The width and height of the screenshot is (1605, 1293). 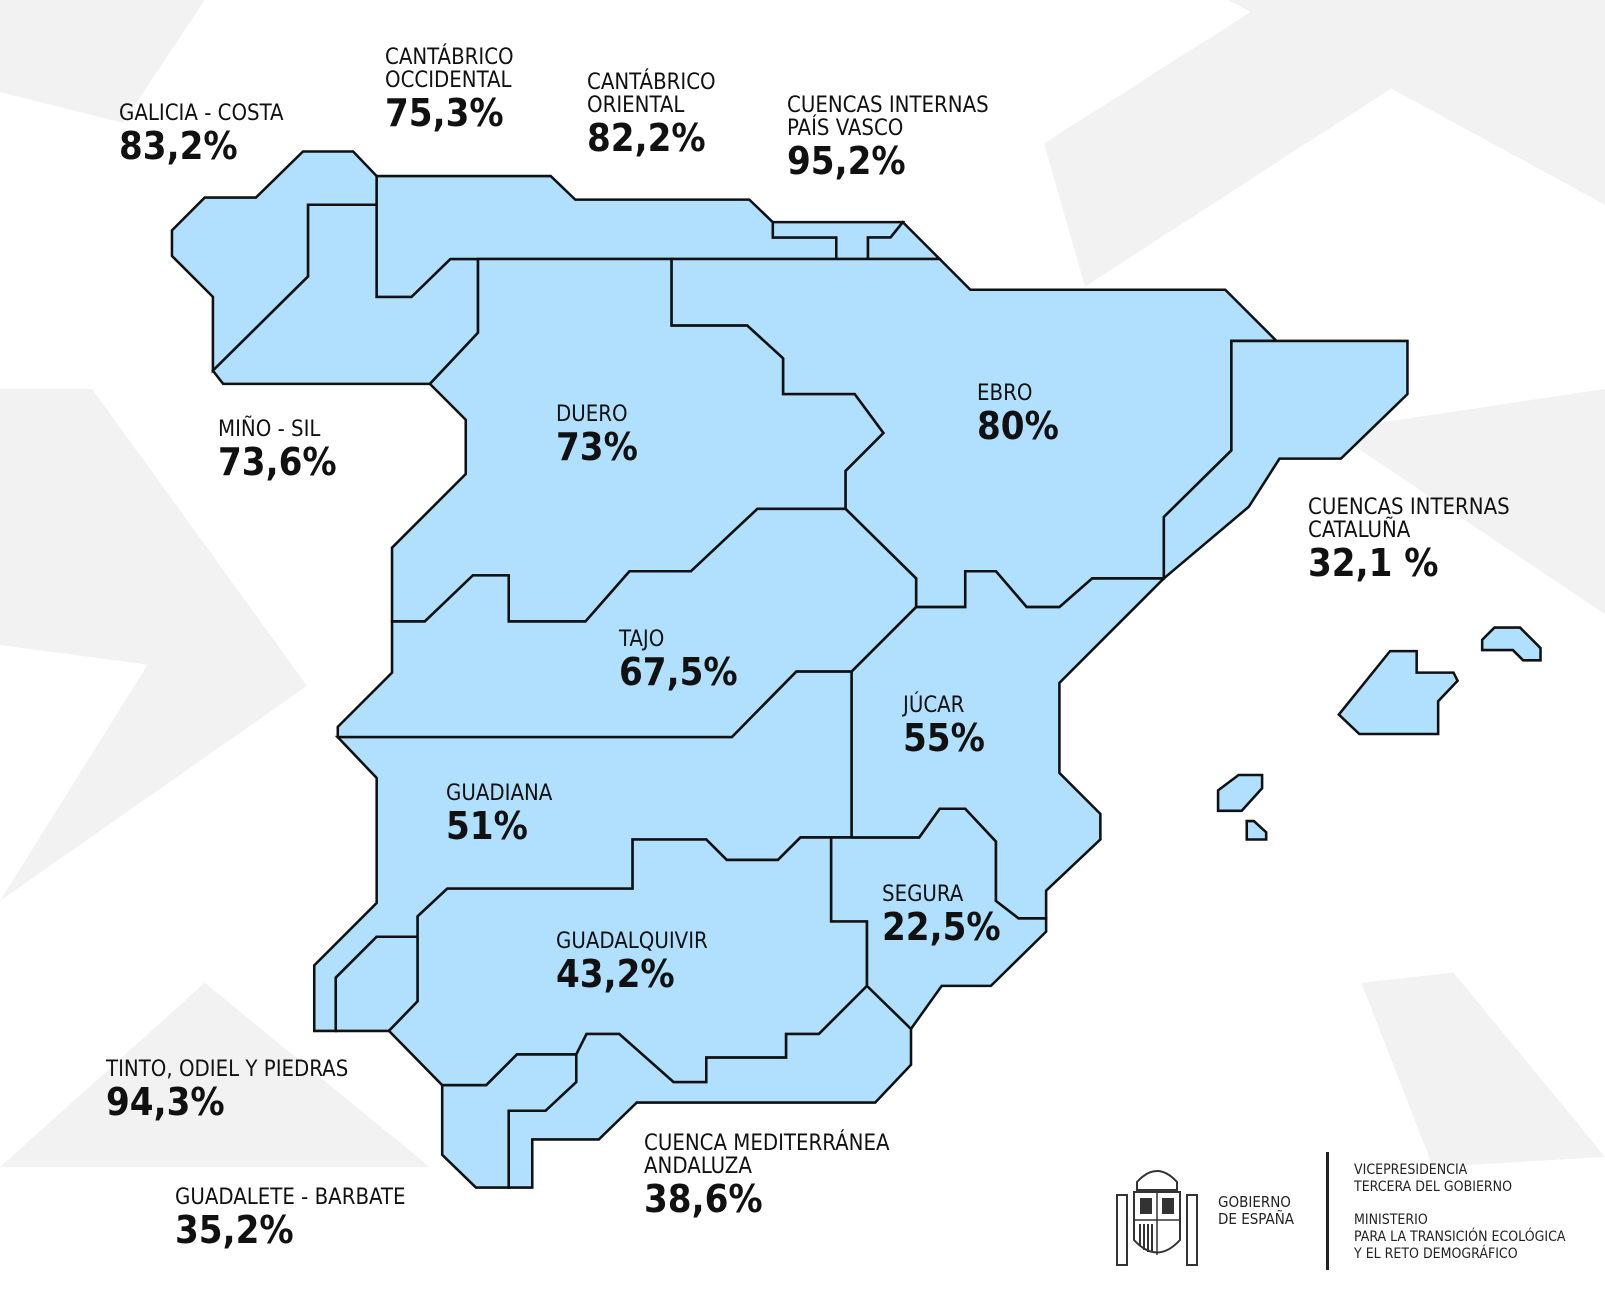 I want to click on basin-value: 83,2%, so click(x=178, y=146).